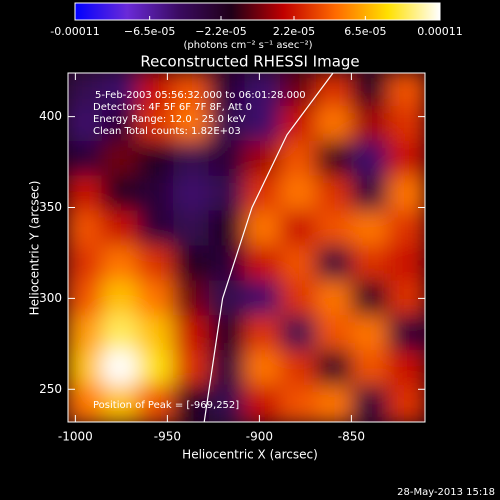  Describe the element at coordinates (149, 31) in the screenshot. I see `colorbar-tick-label: −6.5e-05` at that location.